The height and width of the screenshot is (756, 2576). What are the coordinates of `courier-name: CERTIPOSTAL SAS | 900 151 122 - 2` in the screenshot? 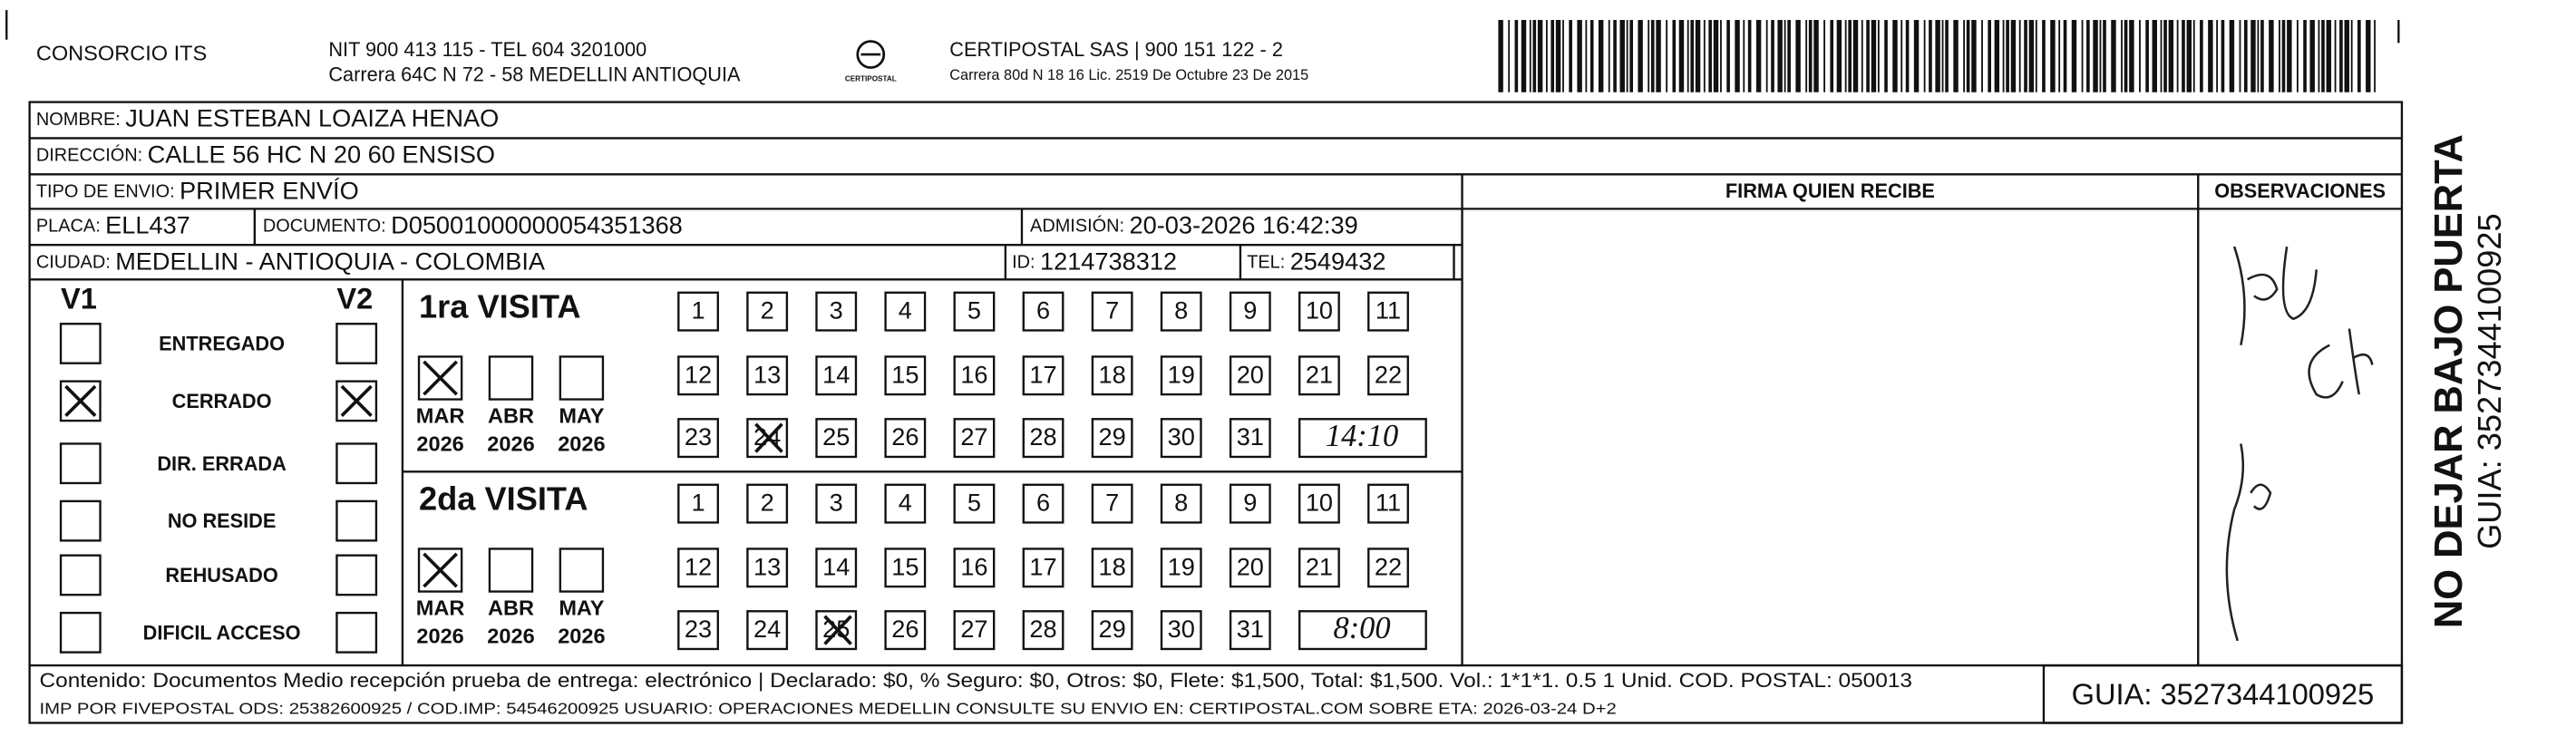 It's located at (1116, 50).